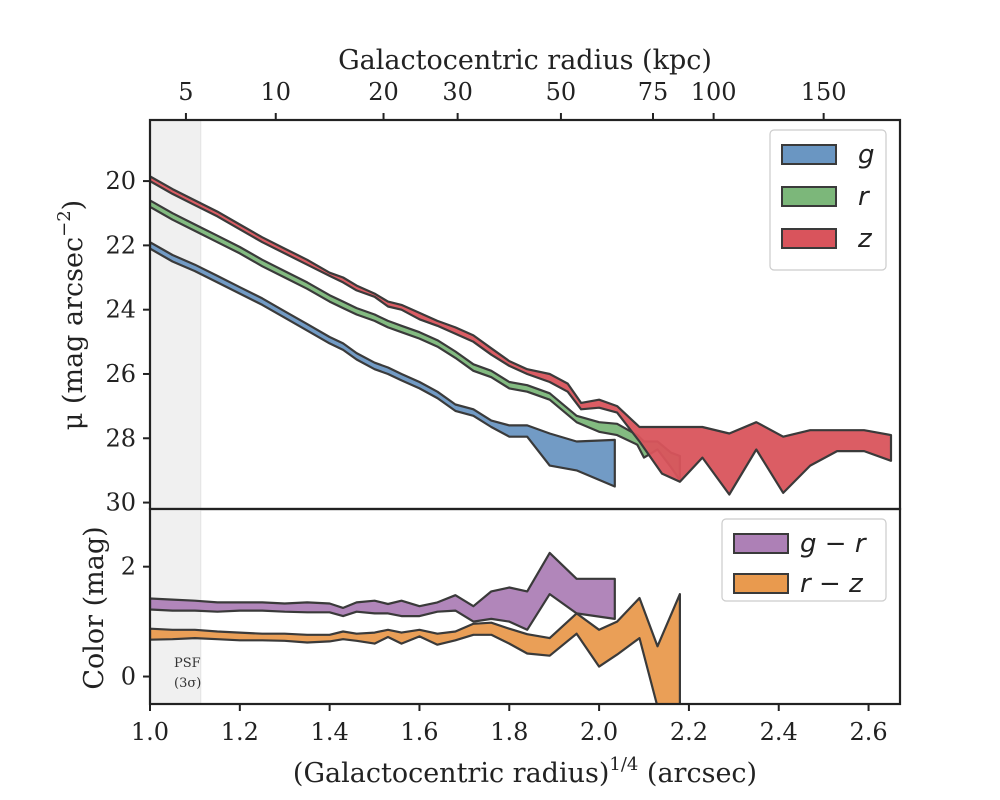  I want to click on panel-bands, so click(415, 627).